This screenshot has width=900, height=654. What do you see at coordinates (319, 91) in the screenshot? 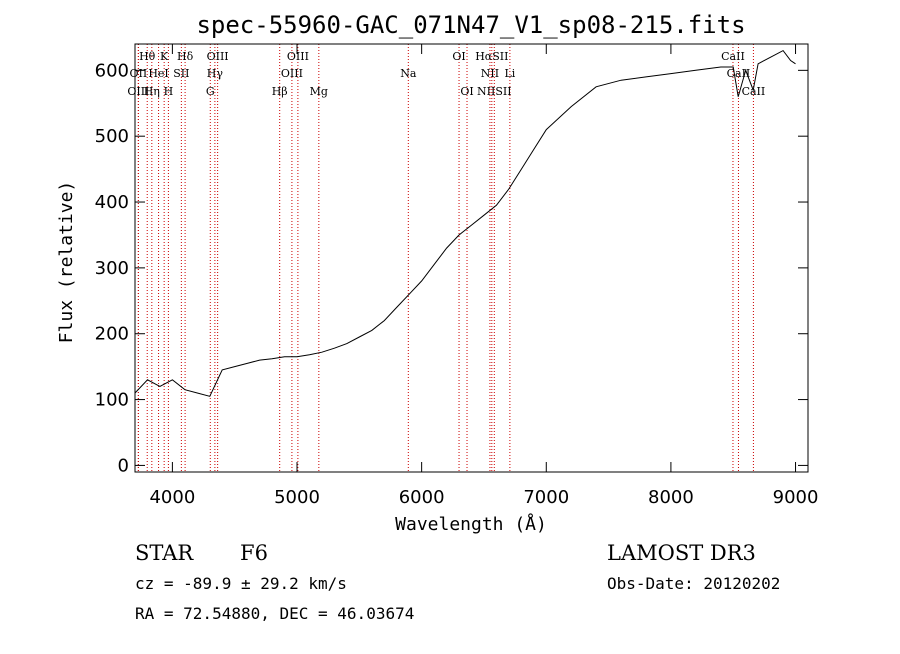
I see `spectral-line-label: Mg` at bounding box center [319, 91].